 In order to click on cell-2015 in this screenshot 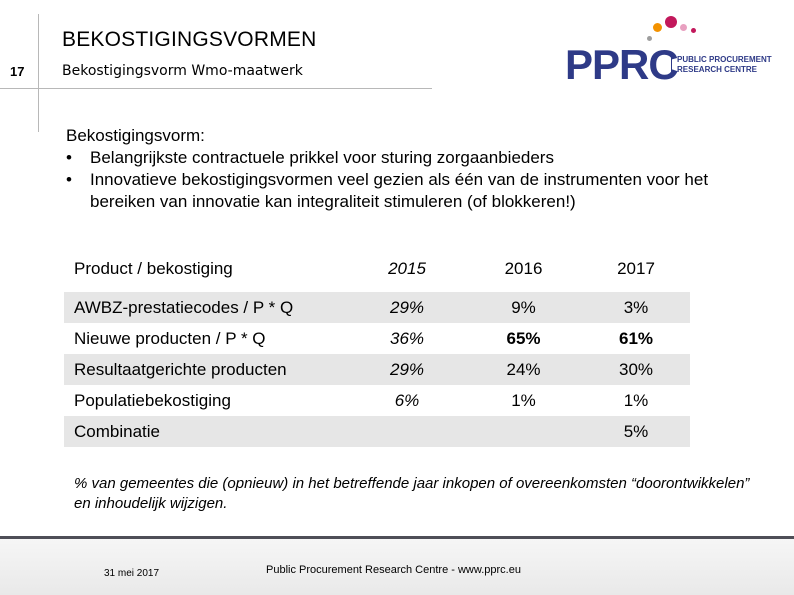, I will do `click(407, 431)`.